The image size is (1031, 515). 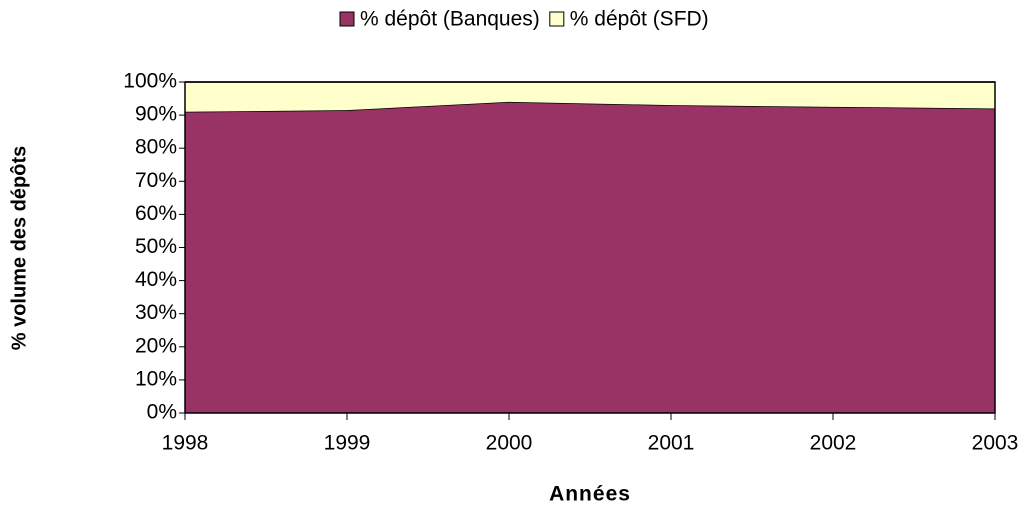 I want to click on y-tick-label: 30%, so click(x=156, y=312).